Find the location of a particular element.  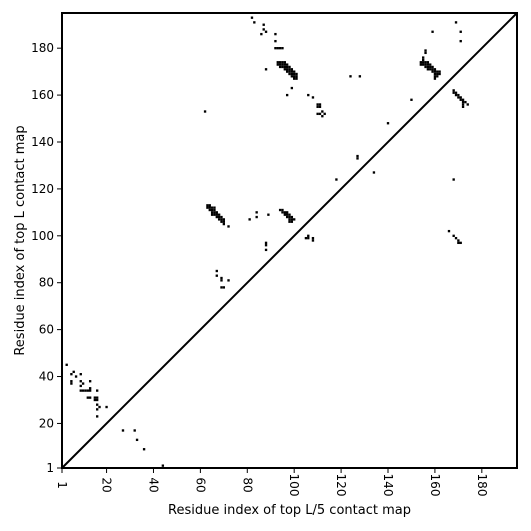

y-tick-label: 160 is located at coordinates (42, 95).